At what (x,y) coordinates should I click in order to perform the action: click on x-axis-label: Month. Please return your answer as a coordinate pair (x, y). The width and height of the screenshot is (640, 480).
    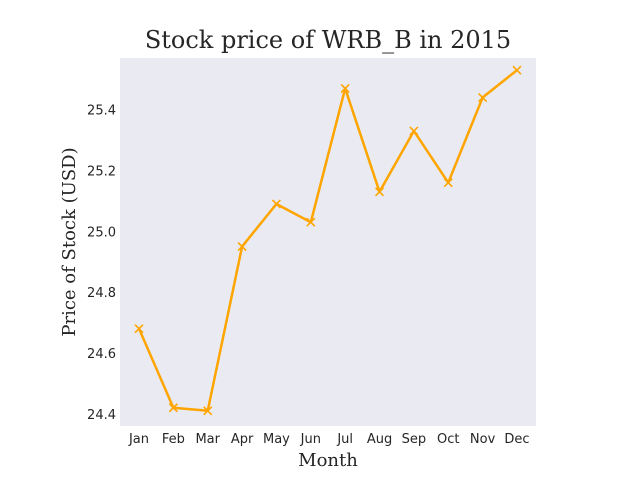
    Looking at the image, I should click on (328, 460).